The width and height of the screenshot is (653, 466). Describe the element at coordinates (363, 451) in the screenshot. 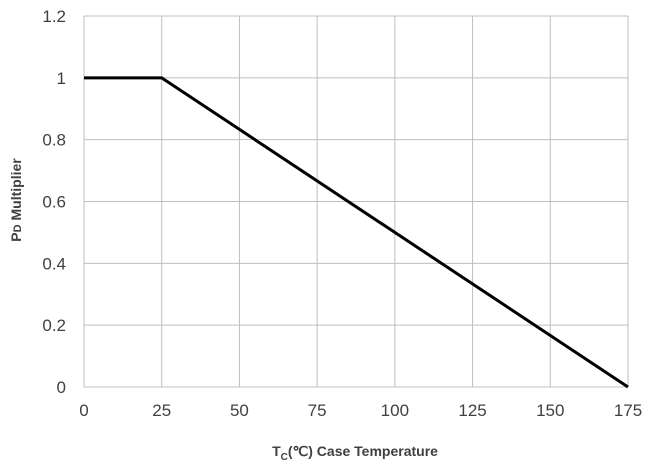

I see `x-axis-title-rest: (℃) Case Temperature` at that location.